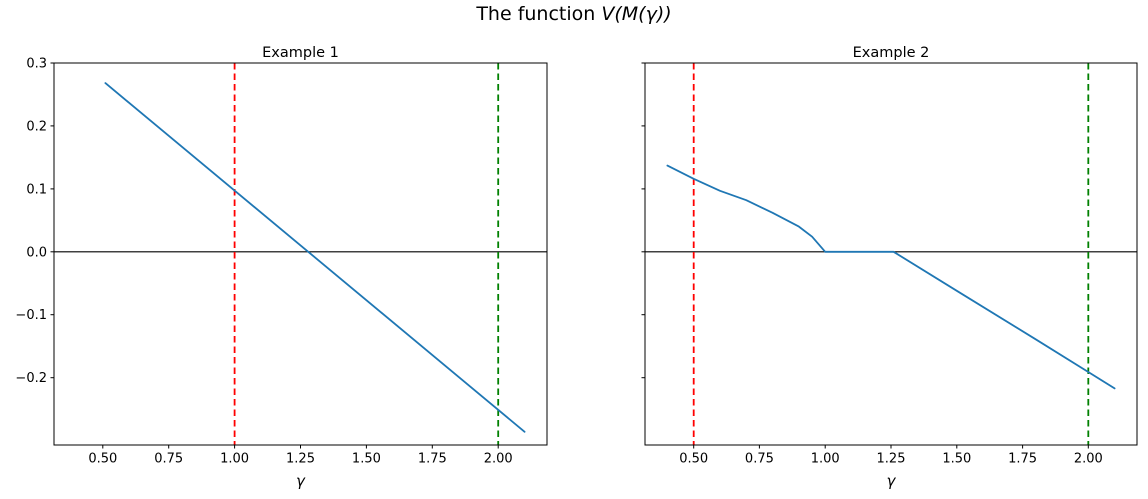 The image size is (1148, 499). I want to click on y-tick-label: −0.1, so click(31, 315).